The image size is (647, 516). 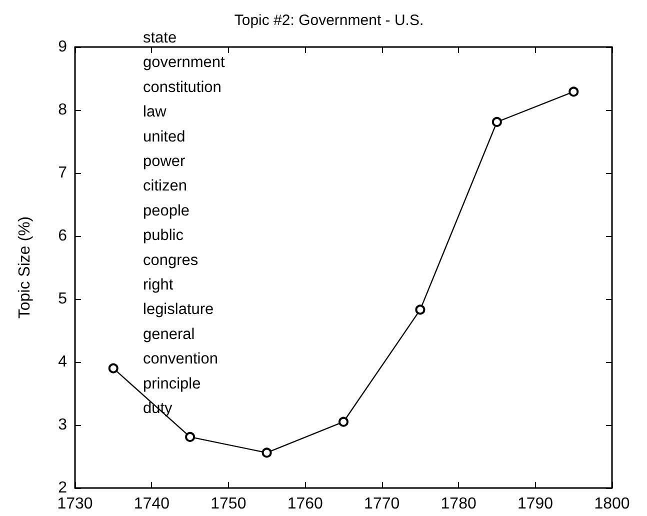 What do you see at coordinates (178, 309) in the screenshot?
I see `annotation: legislature` at bounding box center [178, 309].